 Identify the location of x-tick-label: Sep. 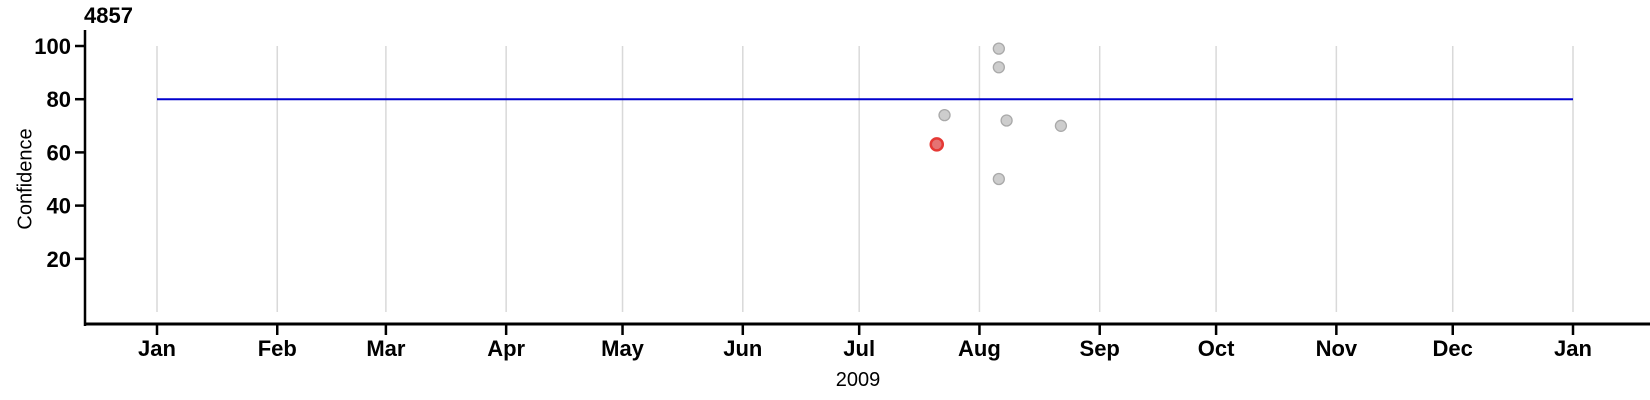
(1100, 348).